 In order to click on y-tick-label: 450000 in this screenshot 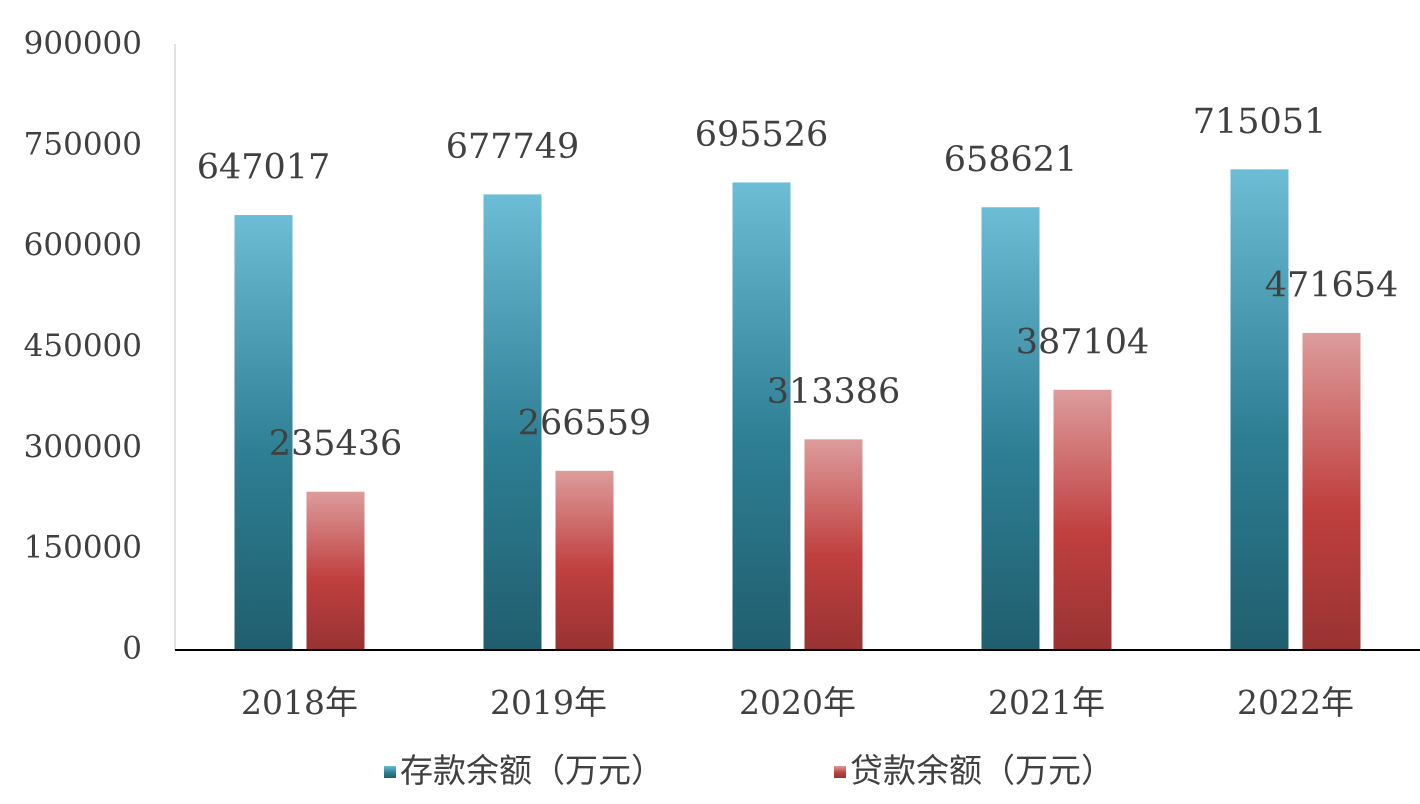, I will do `click(83, 346)`.